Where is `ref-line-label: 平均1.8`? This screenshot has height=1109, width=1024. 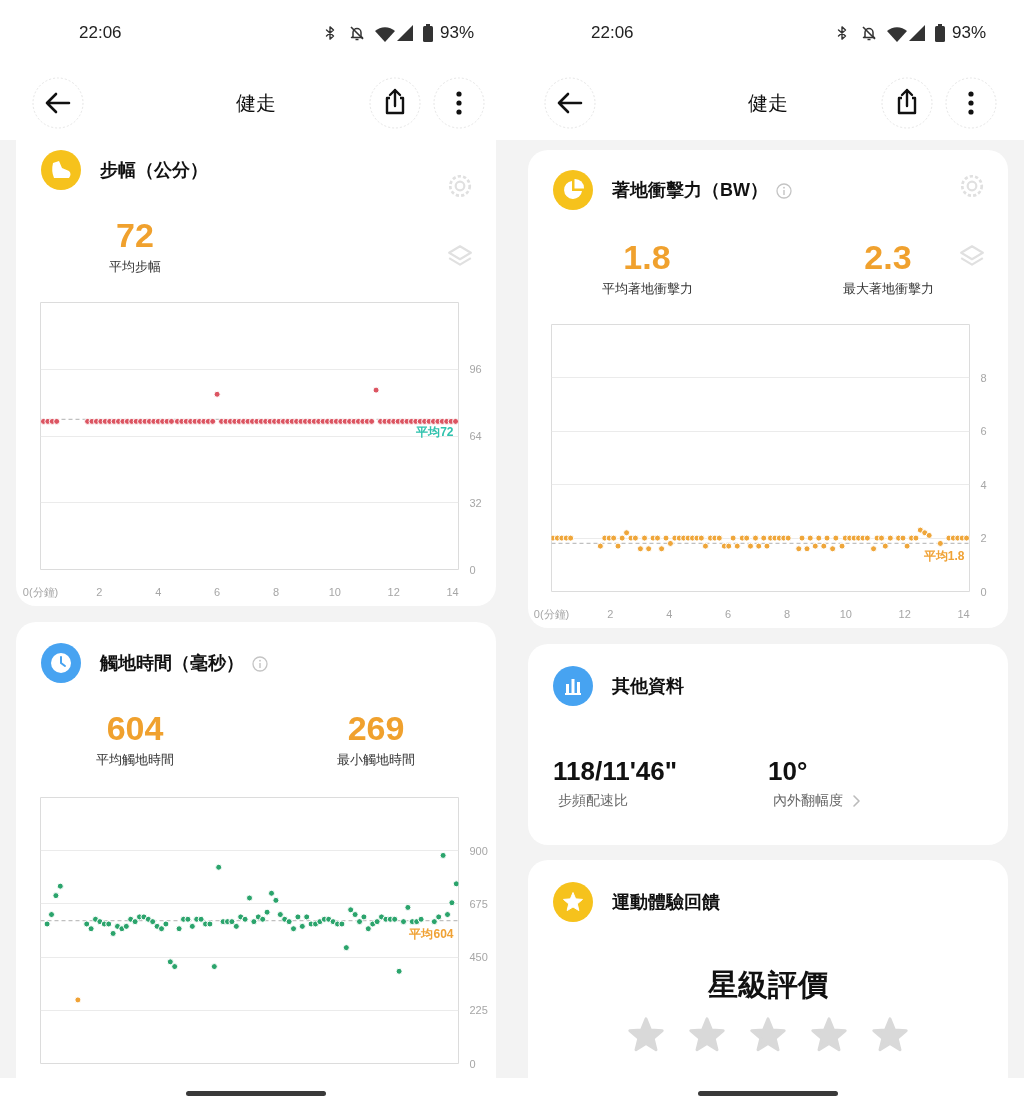 ref-line-label: 平均1.8 is located at coordinates (943, 556).